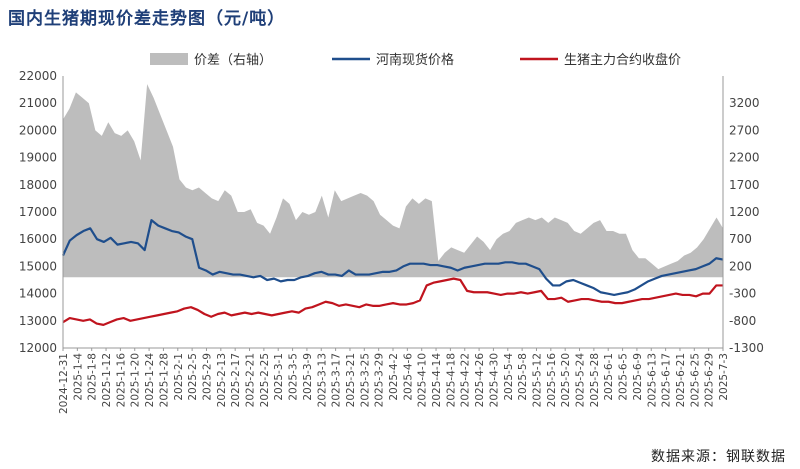 The width and height of the screenshot is (800, 469). Describe the element at coordinates (38, 103) in the screenshot. I see `y-left-tick-label: 21000` at that location.